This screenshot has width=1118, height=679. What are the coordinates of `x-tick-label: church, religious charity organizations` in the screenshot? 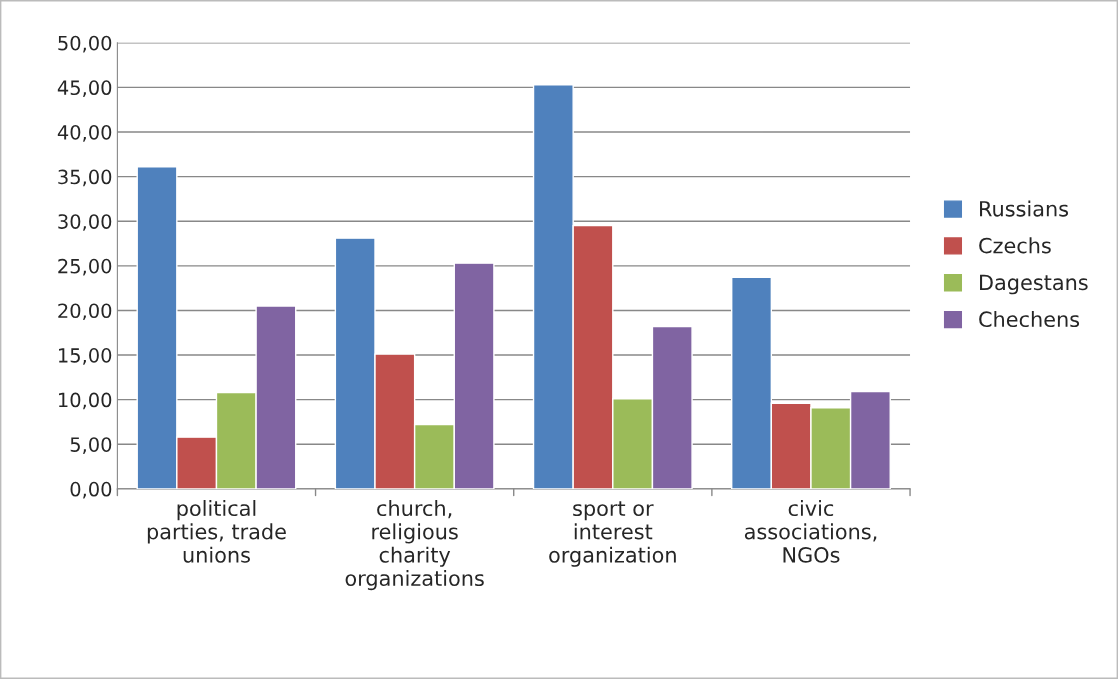 It's located at (414, 545).